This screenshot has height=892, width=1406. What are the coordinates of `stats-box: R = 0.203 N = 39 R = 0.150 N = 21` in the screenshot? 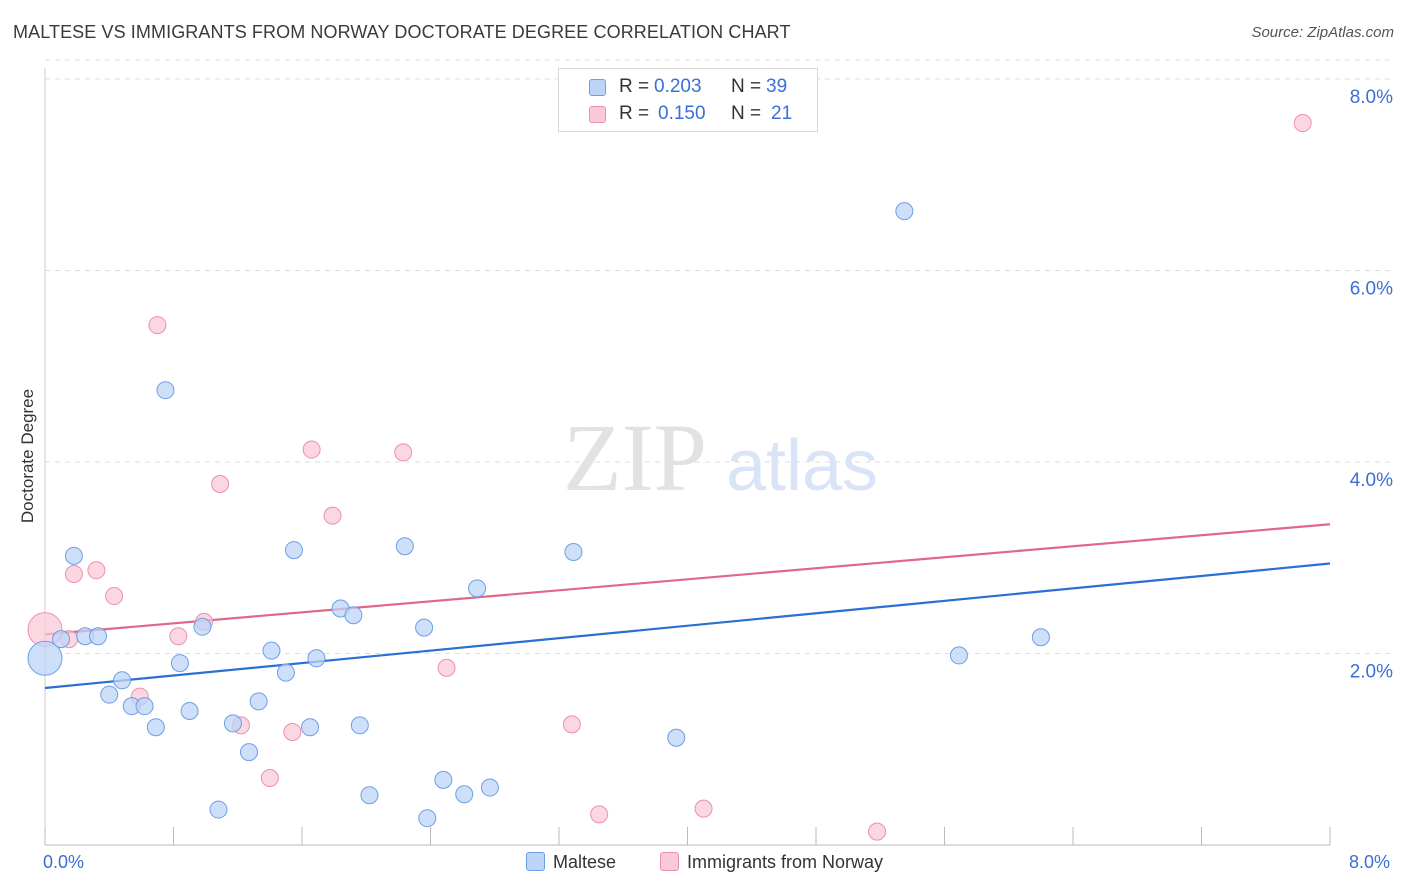 It's located at (688, 100).